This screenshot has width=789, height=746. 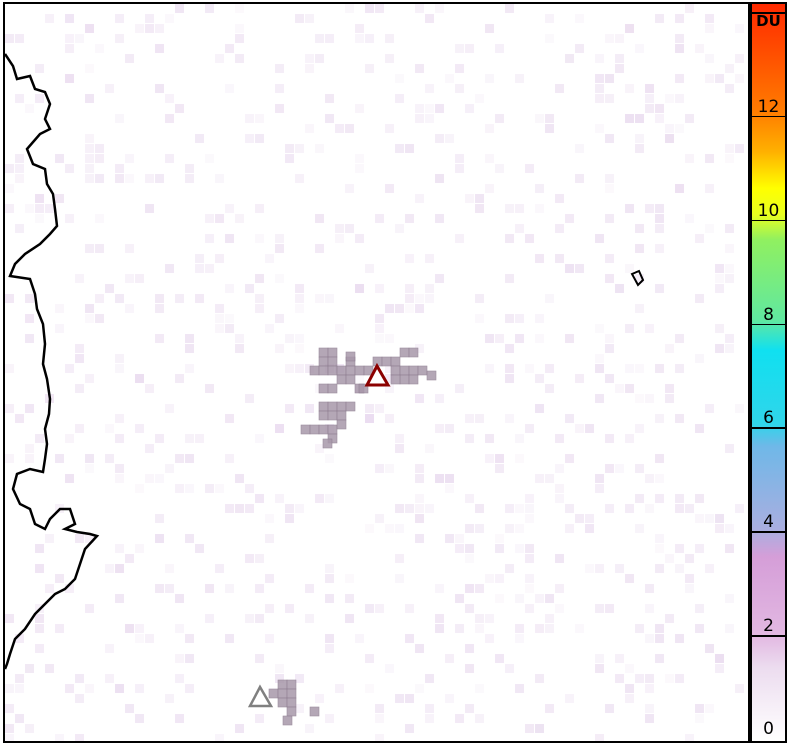 I want to click on colorbar: DU 0 2 4 6 8 10 12, so click(x=768, y=372).